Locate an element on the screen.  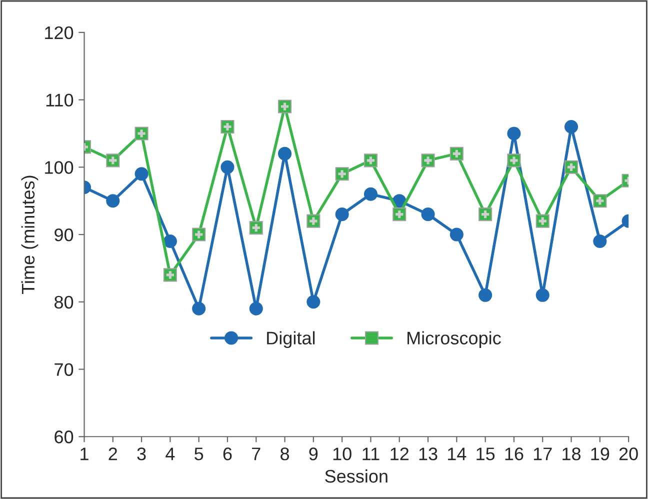
x-tick-label: 4 is located at coordinates (170, 454).